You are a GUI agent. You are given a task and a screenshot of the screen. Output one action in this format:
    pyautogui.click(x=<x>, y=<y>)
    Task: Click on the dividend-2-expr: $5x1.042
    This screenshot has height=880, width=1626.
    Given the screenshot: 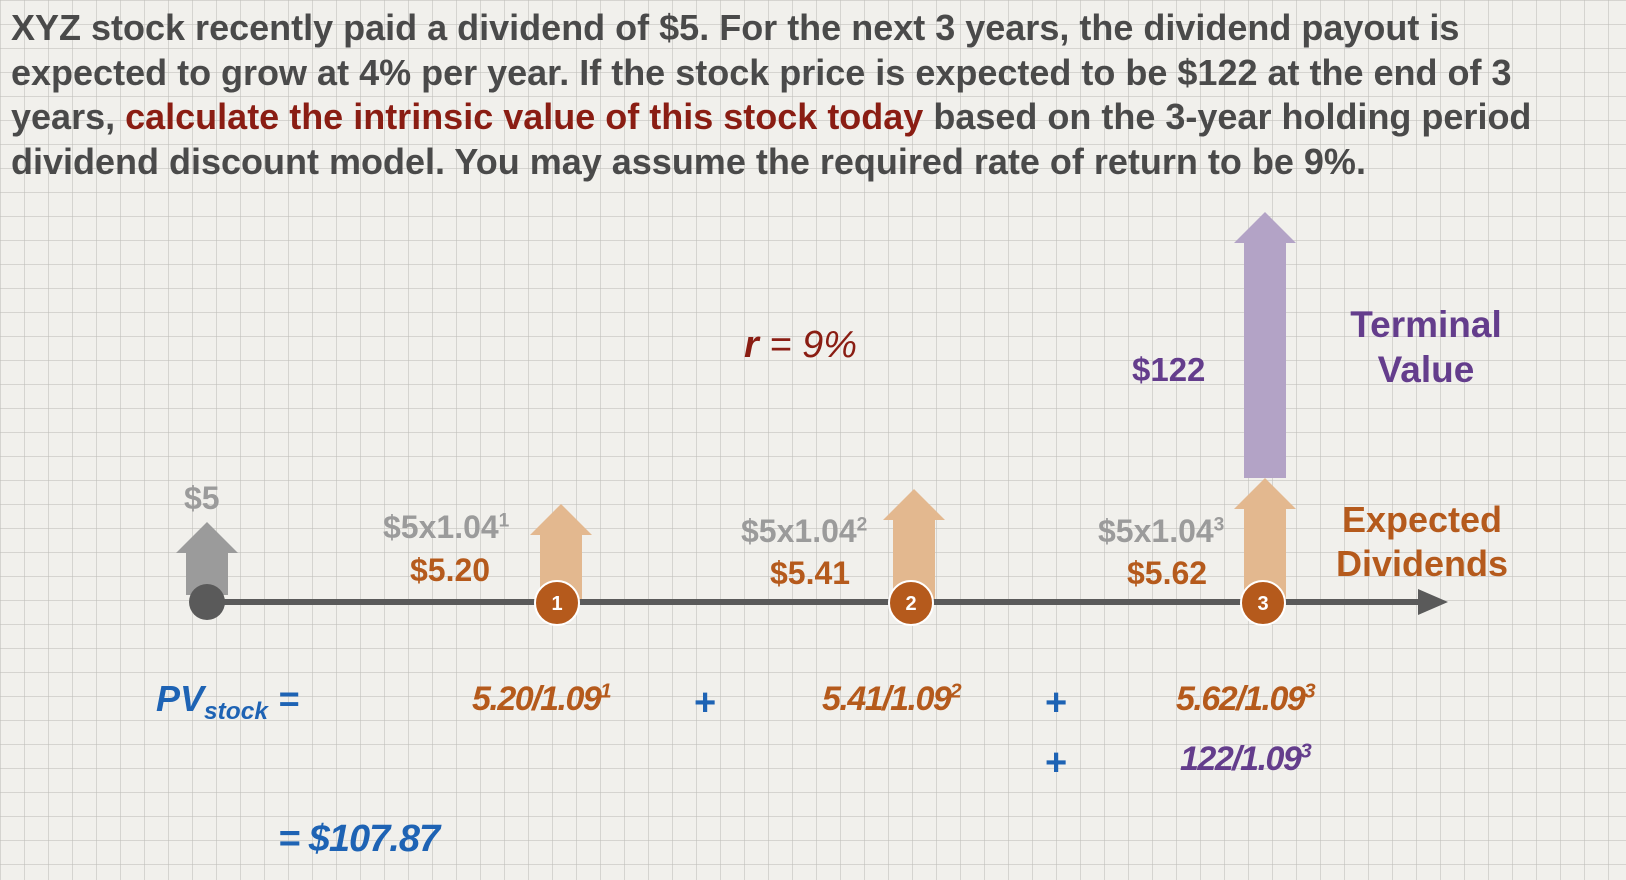 What is the action you would take?
    pyautogui.click(x=804, y=531)
    